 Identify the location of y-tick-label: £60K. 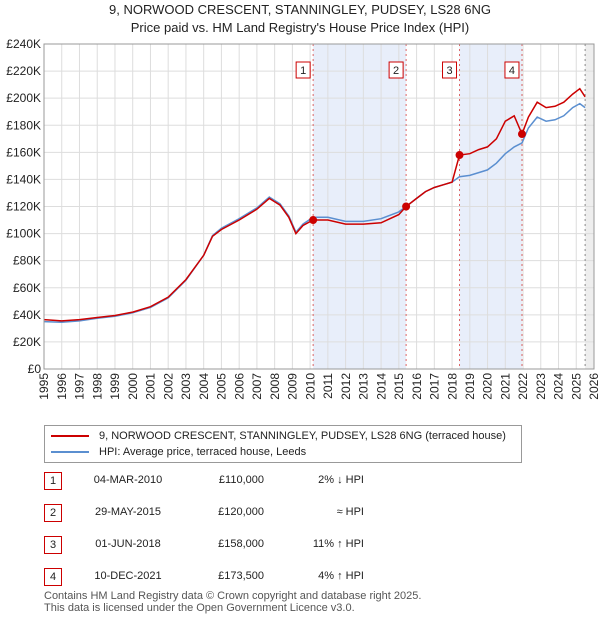
(27, 288).